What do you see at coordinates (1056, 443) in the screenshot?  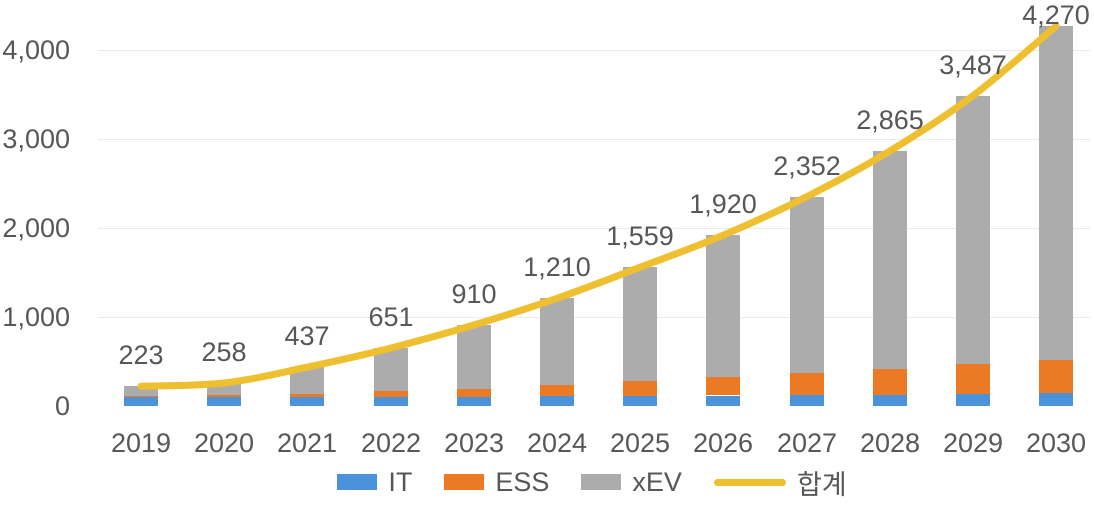 I see `x-axis-label-2030: 2030` at bounding box center [1056, 443].